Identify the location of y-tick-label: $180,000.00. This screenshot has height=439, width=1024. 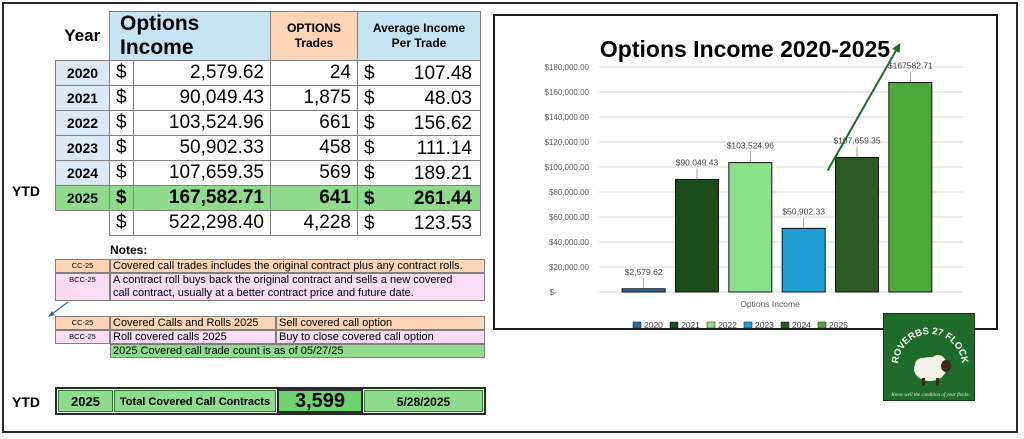
(567, 67).